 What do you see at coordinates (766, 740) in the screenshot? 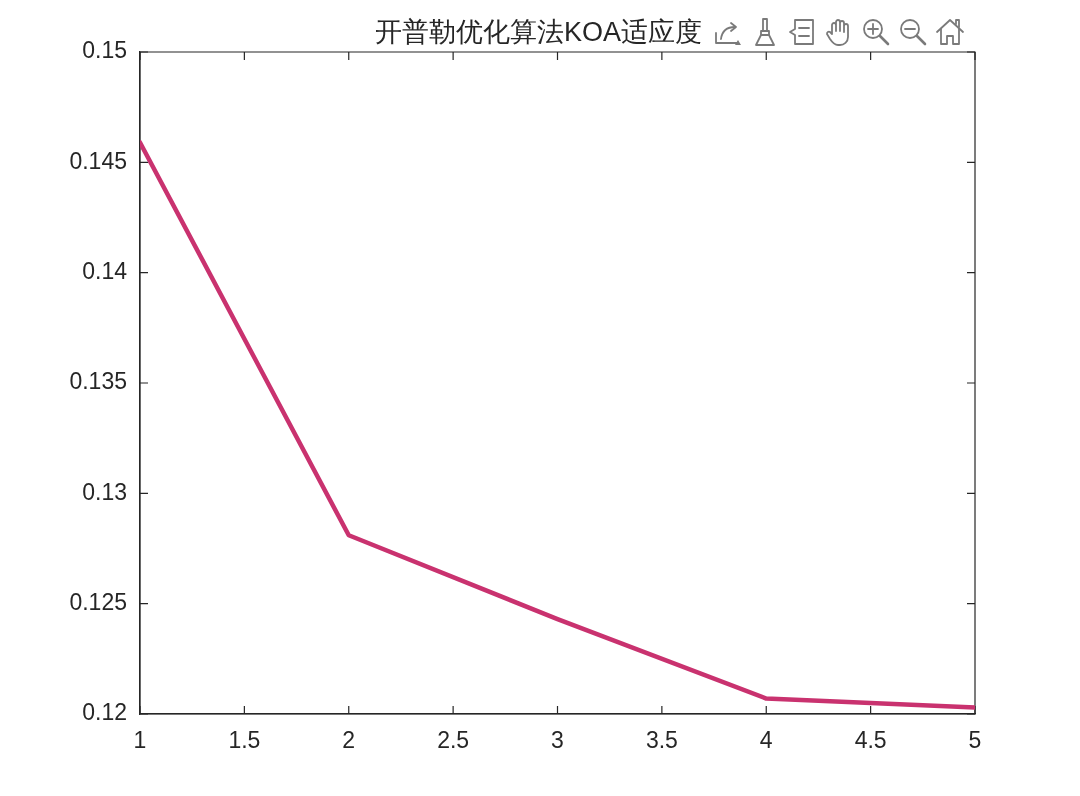
I see `x-tick-label: 4` at bounding box center [766, 740].